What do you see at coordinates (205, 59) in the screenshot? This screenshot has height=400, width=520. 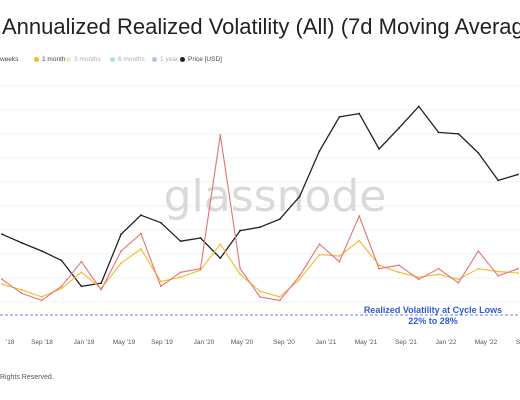 I see `legend-label: Price [USD]` at bounding box center [205, 59].